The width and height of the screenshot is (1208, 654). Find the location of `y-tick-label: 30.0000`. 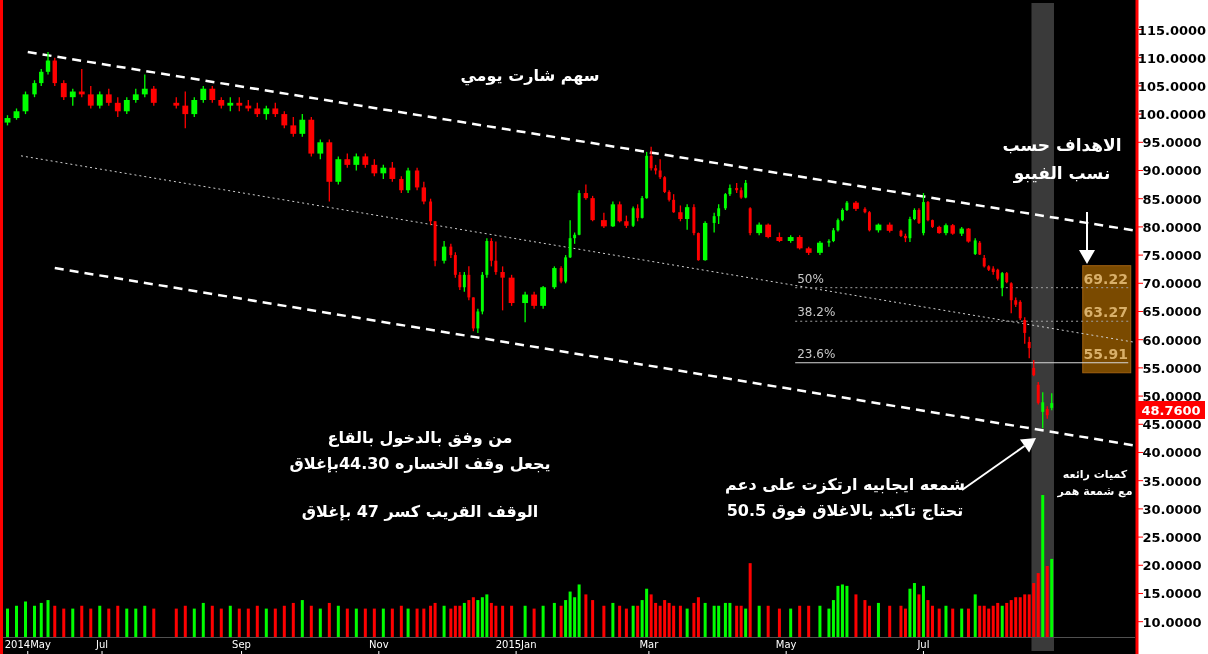

y-tick-label: 30.0000 is located at coordinates (1172, 509).